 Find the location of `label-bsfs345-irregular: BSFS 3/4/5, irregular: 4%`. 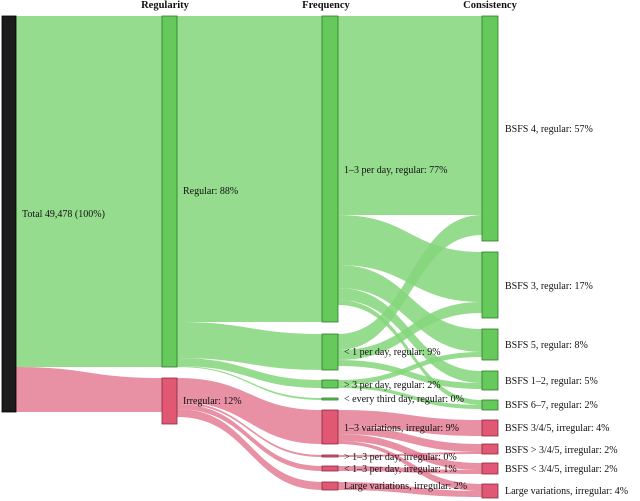

label-bsfs345-irregular: BSFS 3/4/5, irregular: 4% is located at coordinates (557, 428).